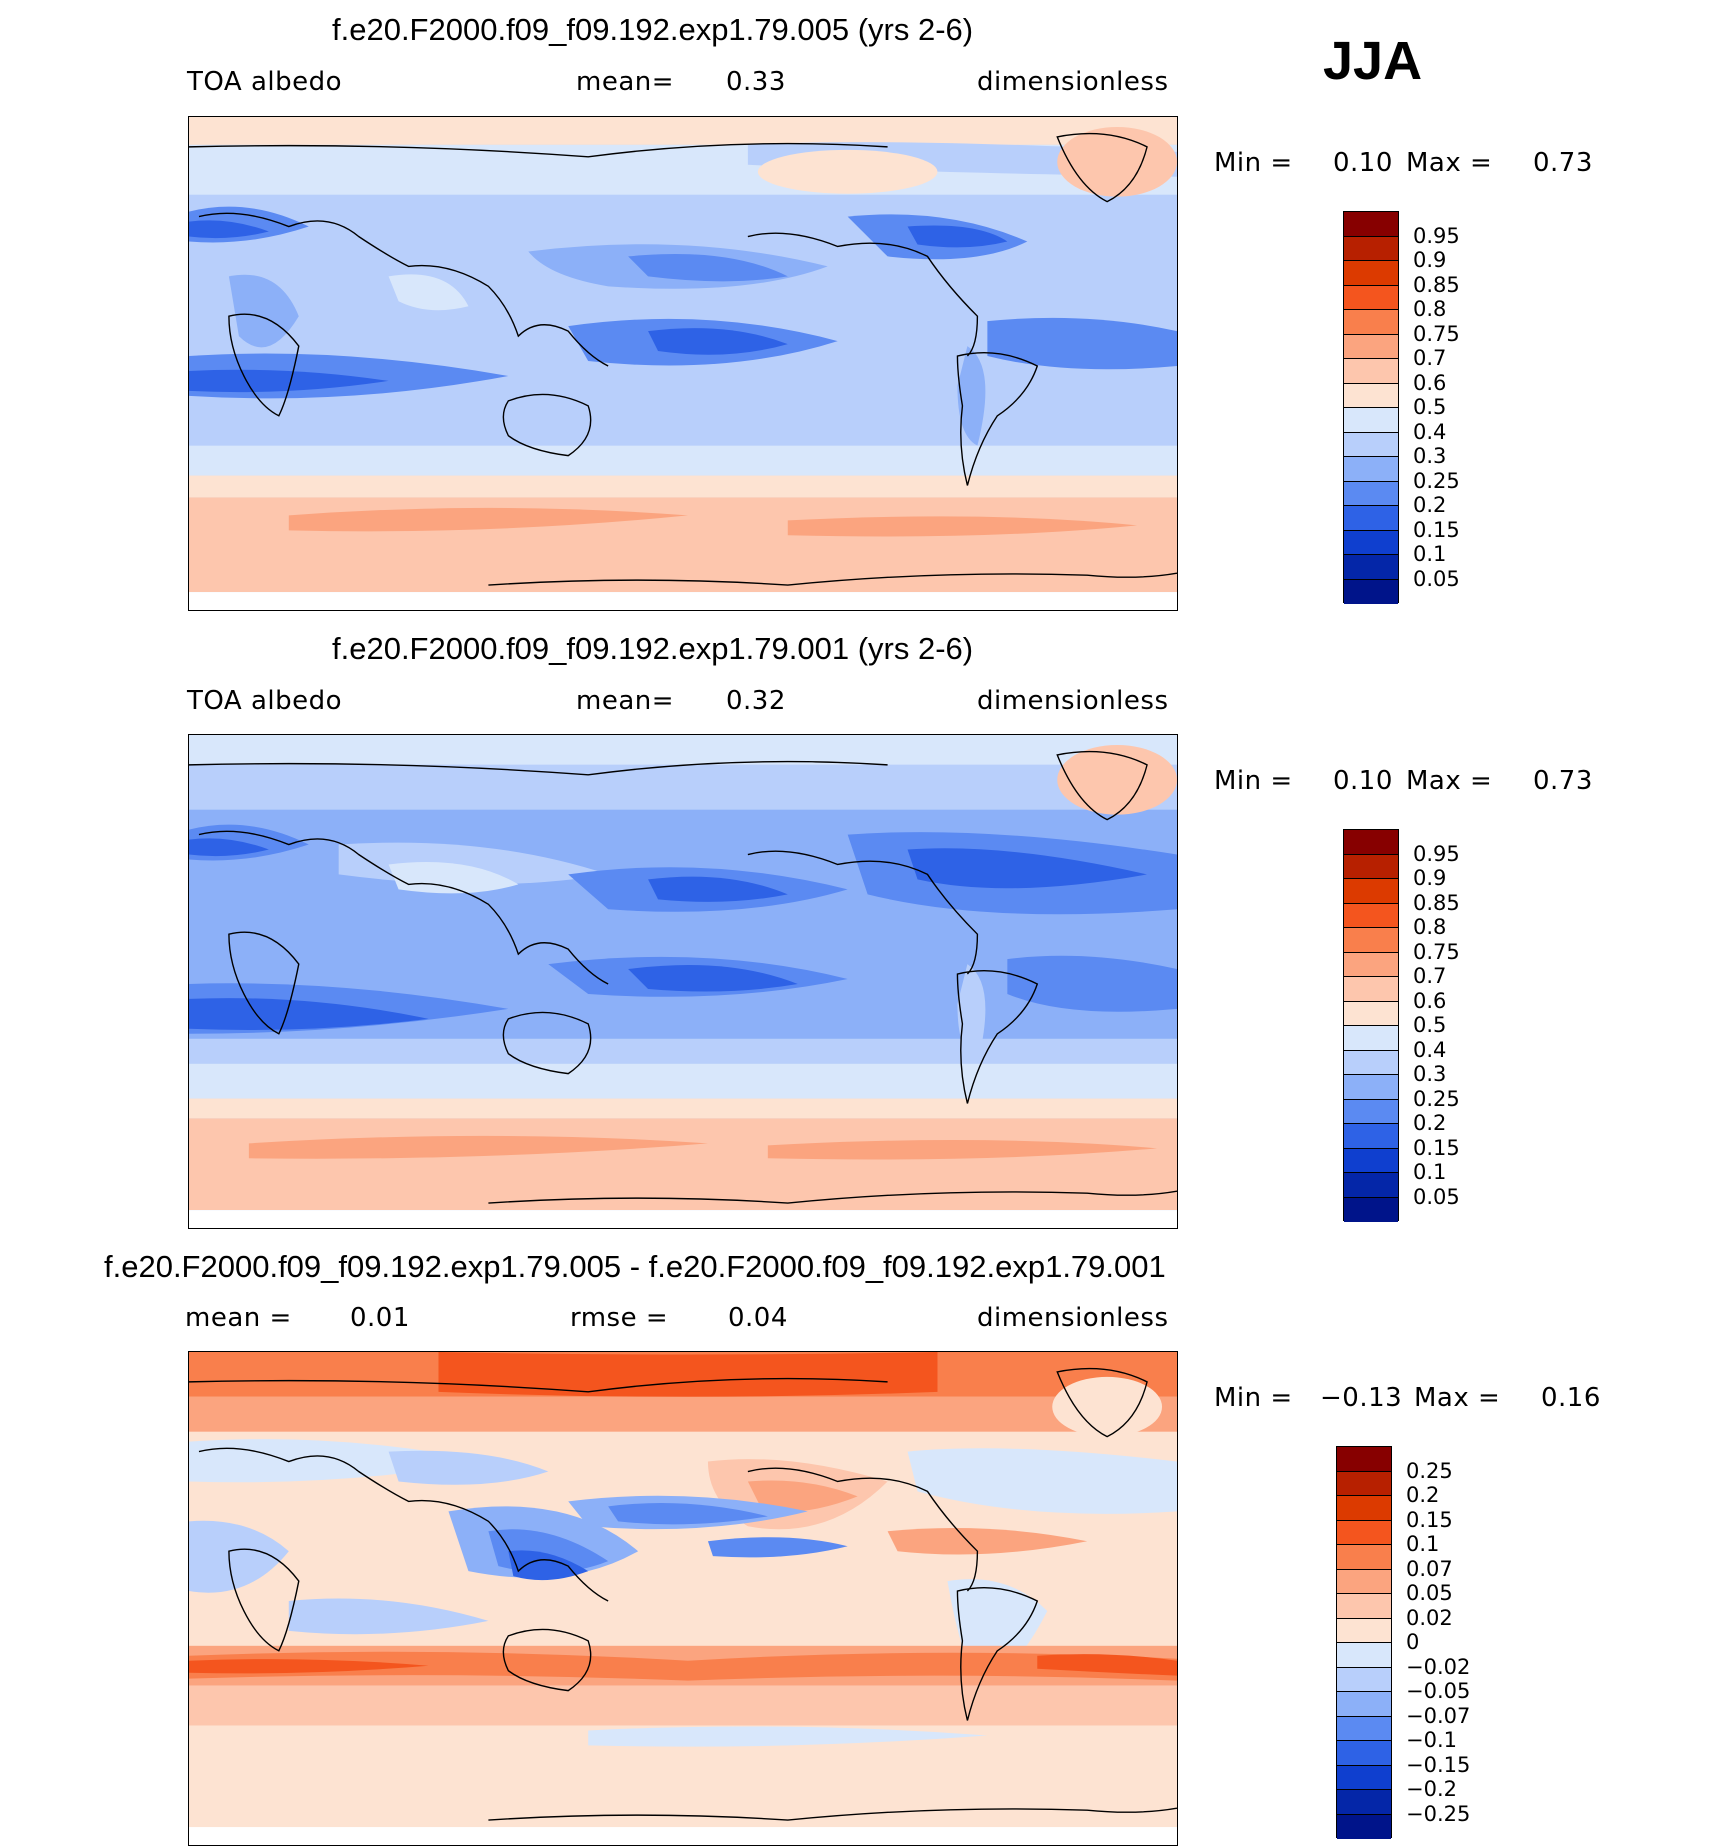  I want to click on panel2-max-label: Max =, so click(1449, 781).